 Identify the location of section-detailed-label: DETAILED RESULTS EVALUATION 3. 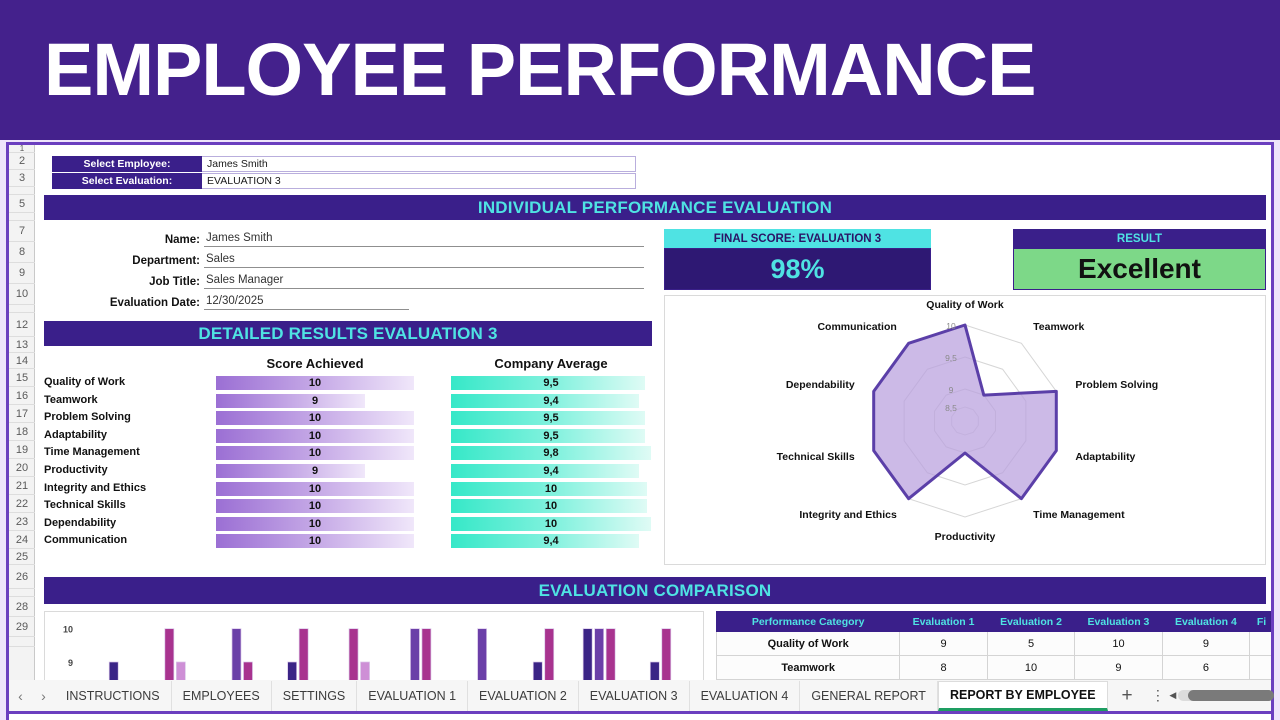
(348, 333).